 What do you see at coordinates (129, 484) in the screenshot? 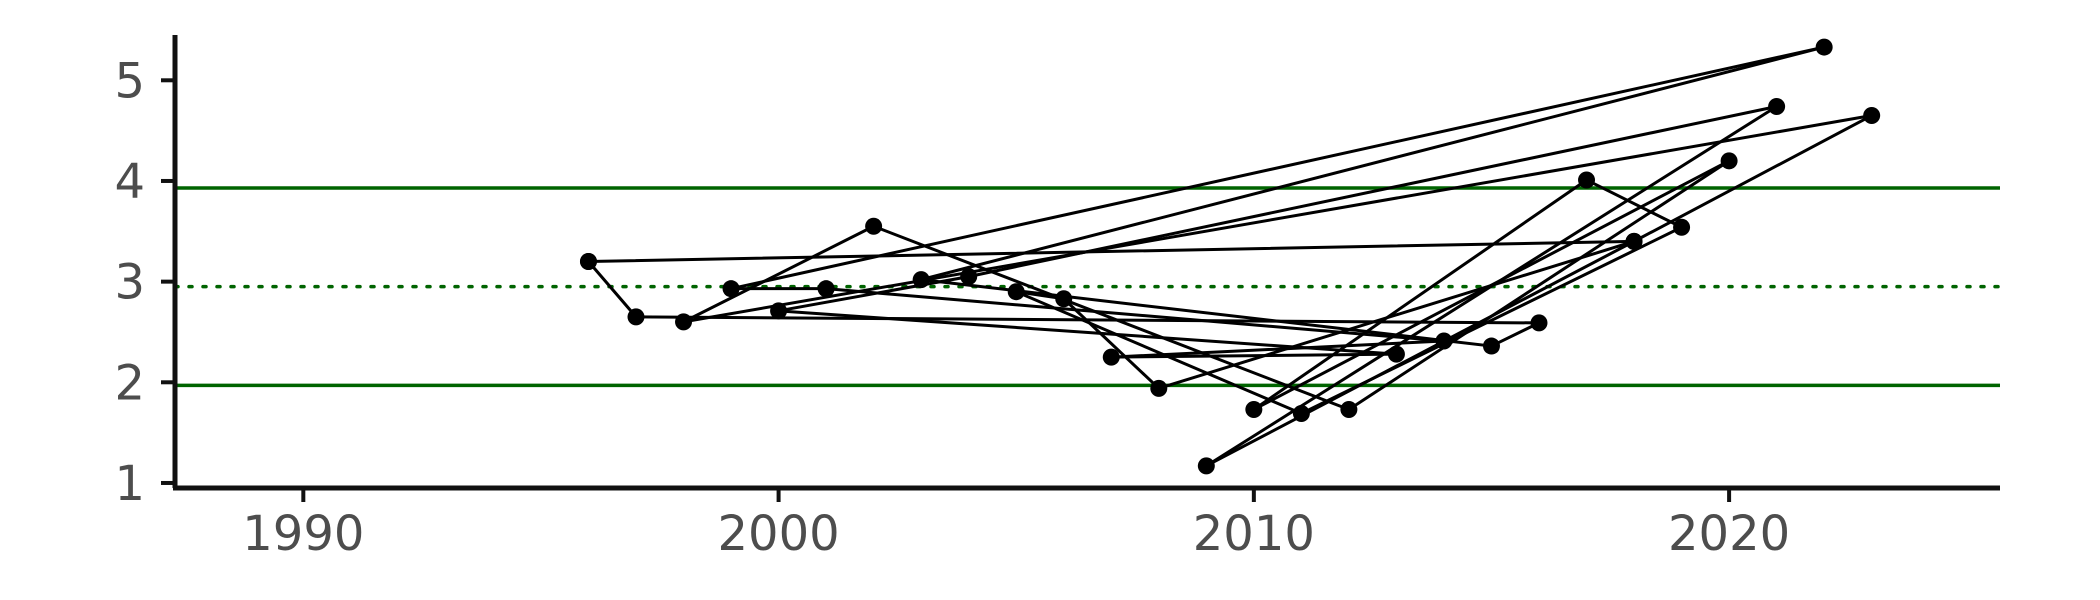
I see `y-tick-label: 1` at bounding box center [129, 484].